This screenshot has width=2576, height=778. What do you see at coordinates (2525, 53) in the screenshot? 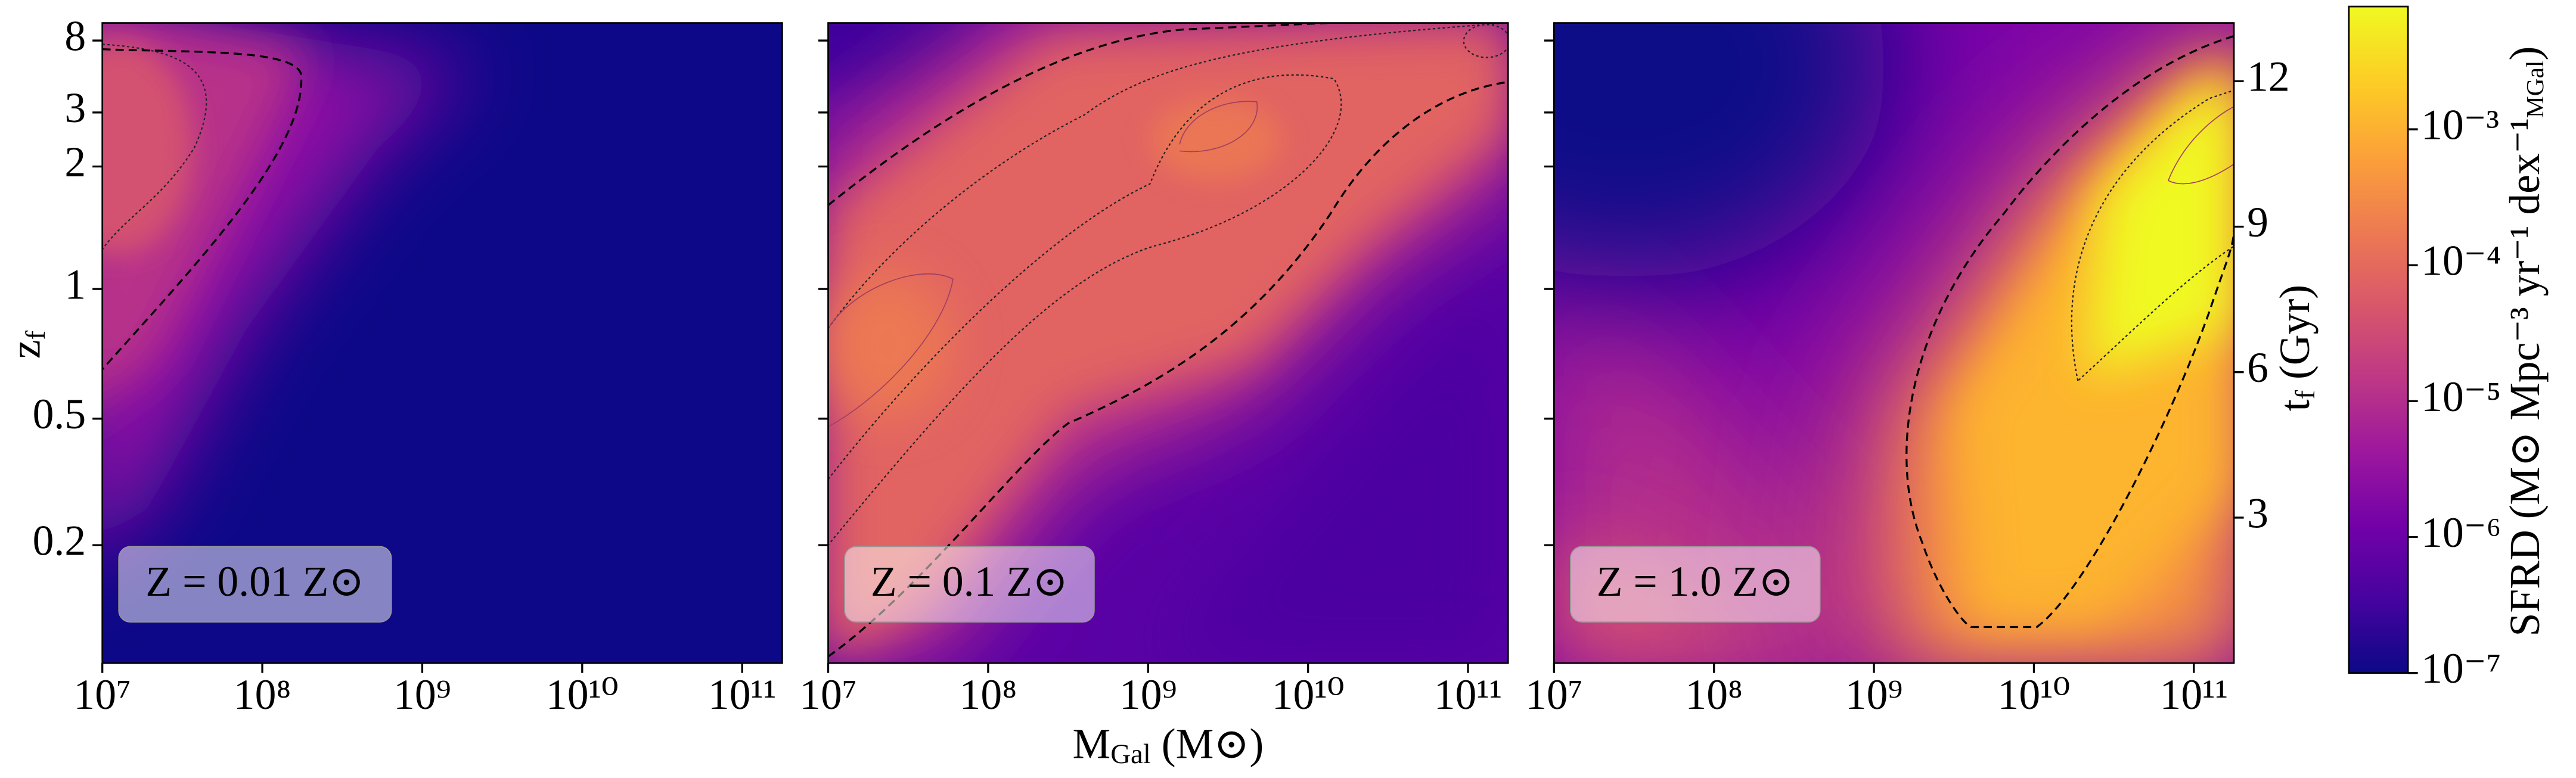
I see `colorbar-label-end: )` at bounding box center [2525, 53].